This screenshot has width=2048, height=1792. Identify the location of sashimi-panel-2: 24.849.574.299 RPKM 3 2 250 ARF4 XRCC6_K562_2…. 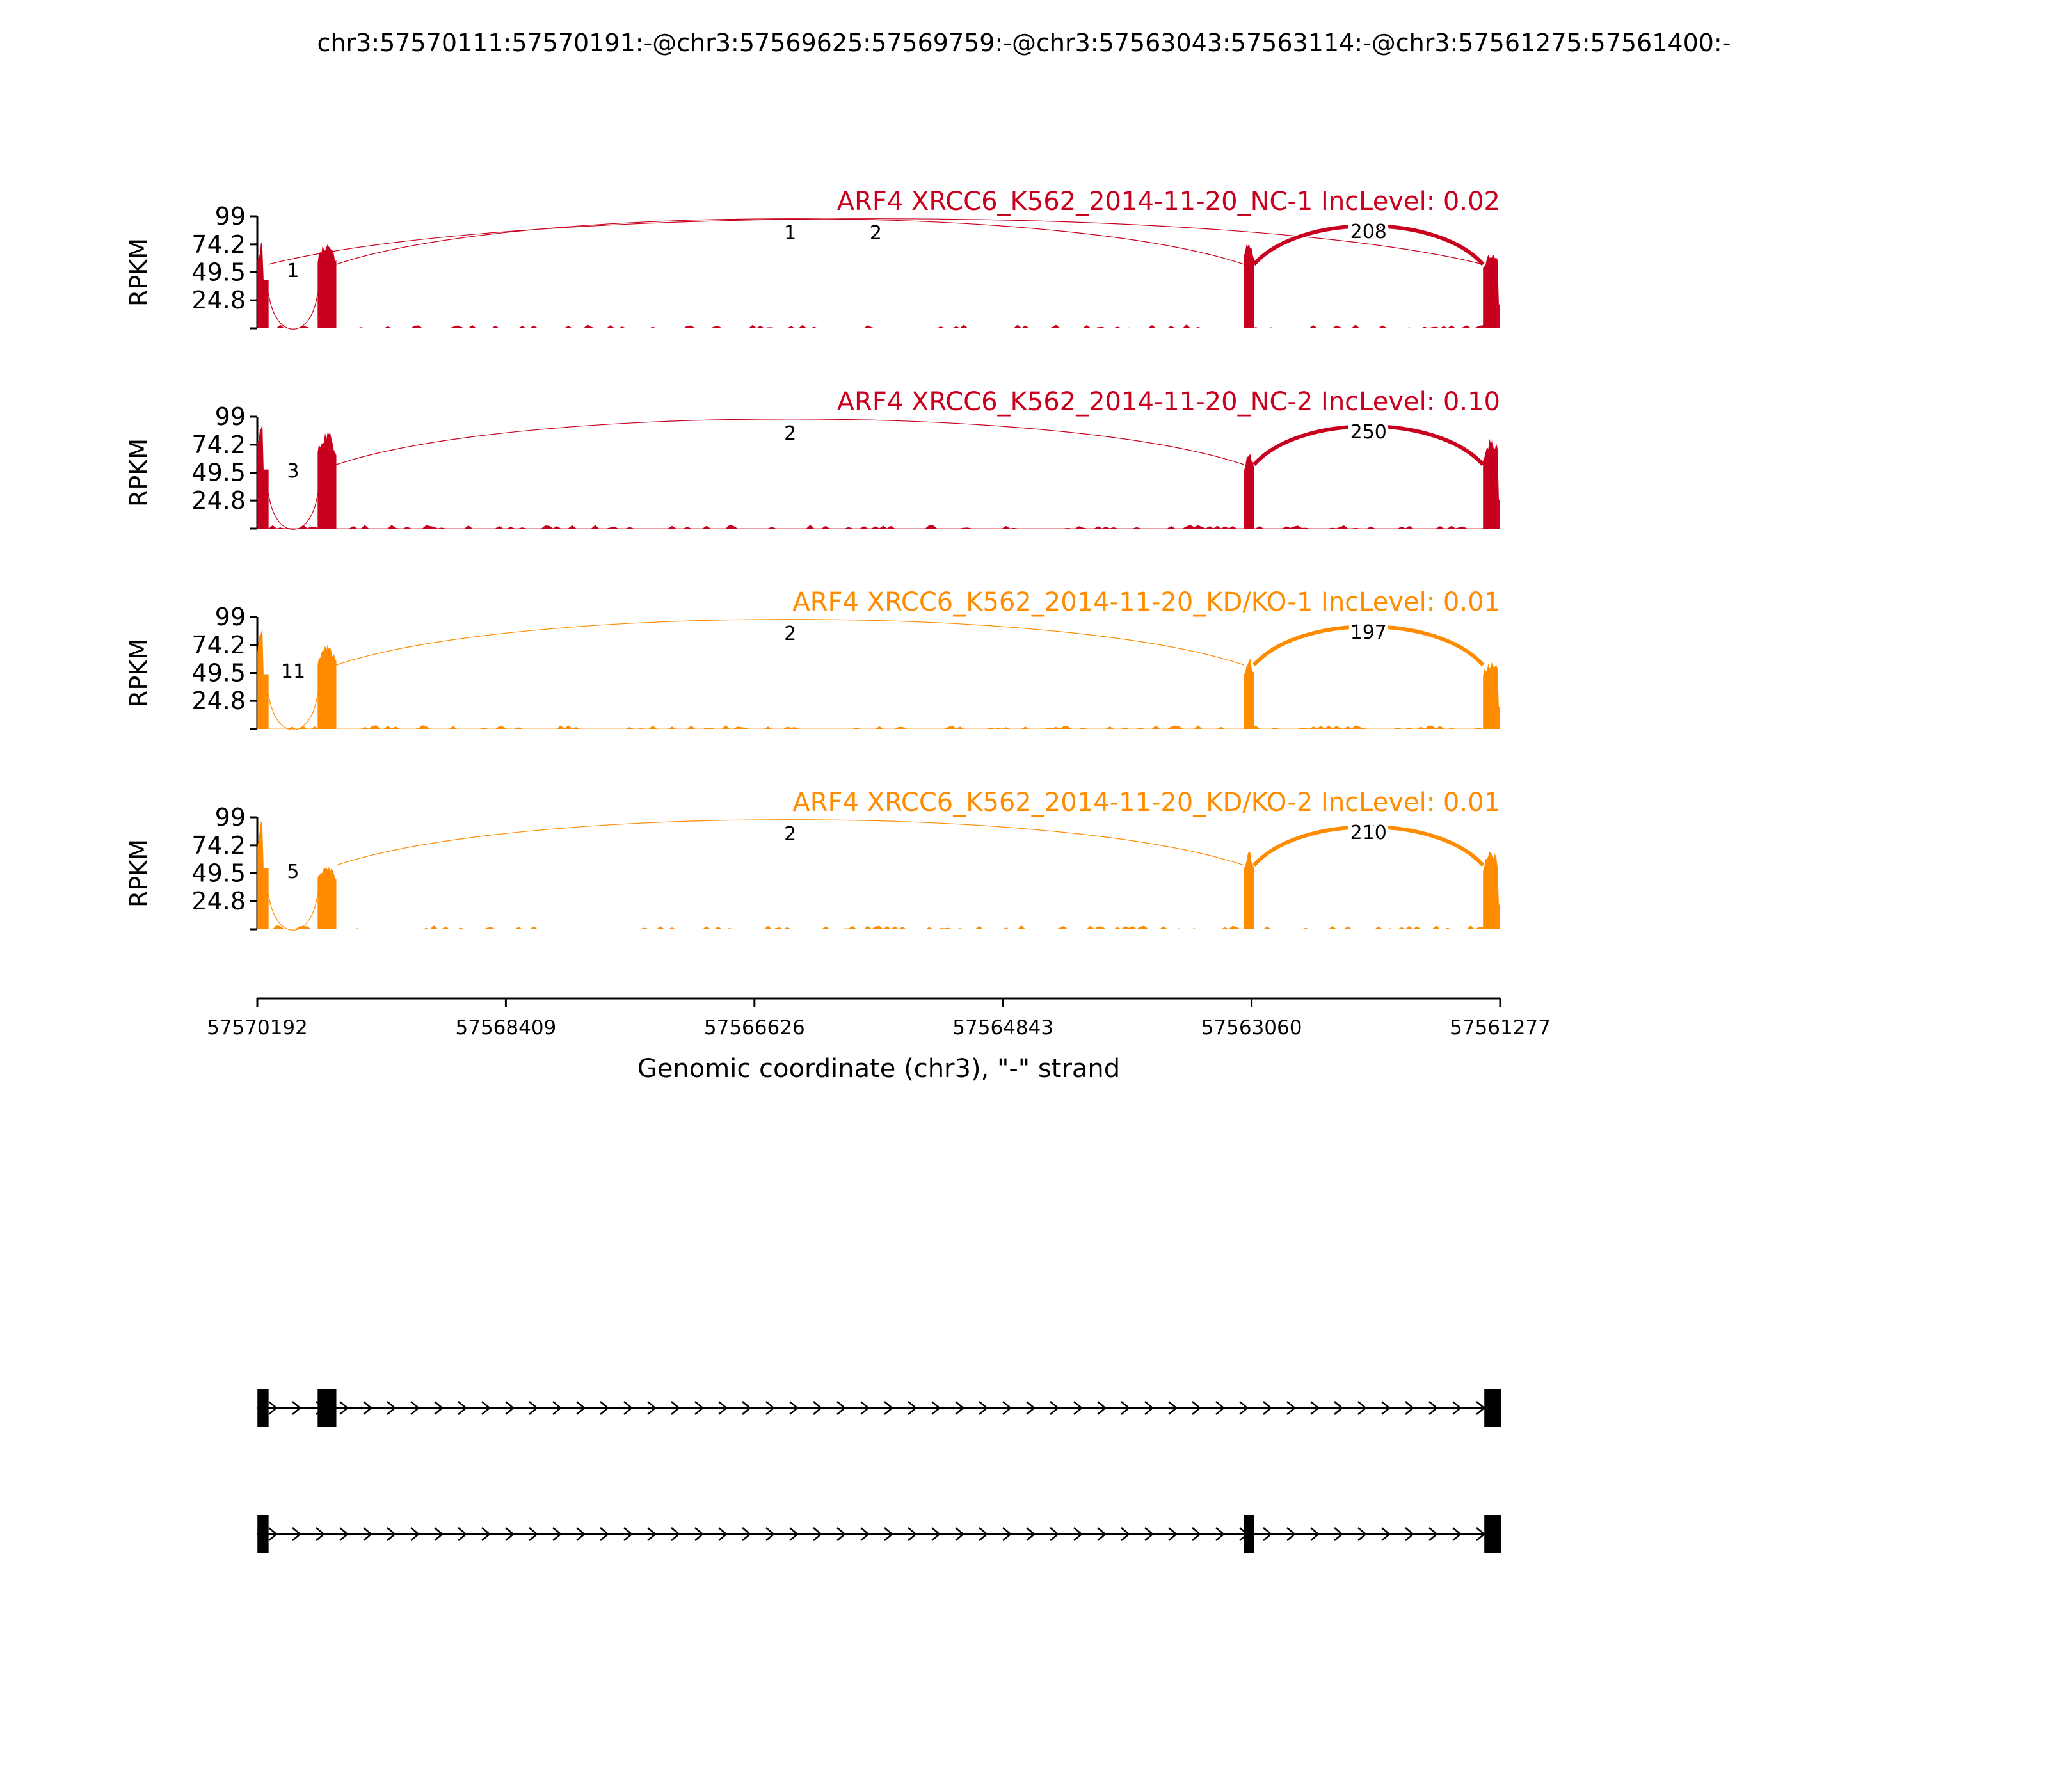
(812, 458).